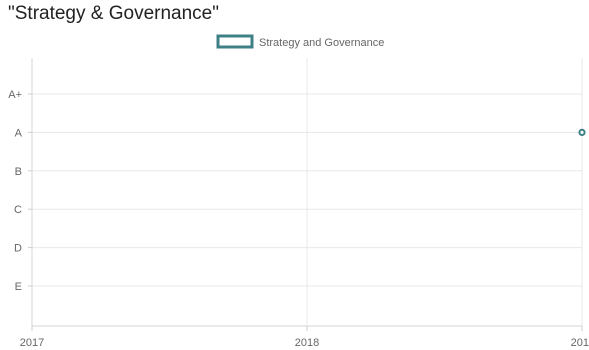  I want to click on y-tick-label: C, so click(18, 210).